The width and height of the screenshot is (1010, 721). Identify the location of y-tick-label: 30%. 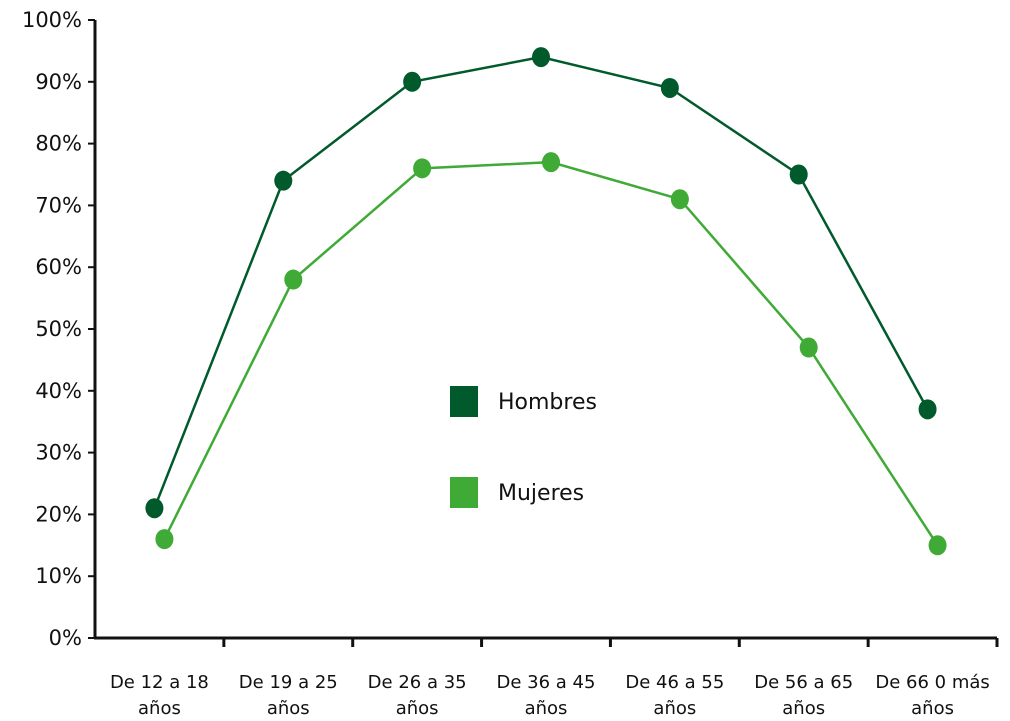
(58, 453).